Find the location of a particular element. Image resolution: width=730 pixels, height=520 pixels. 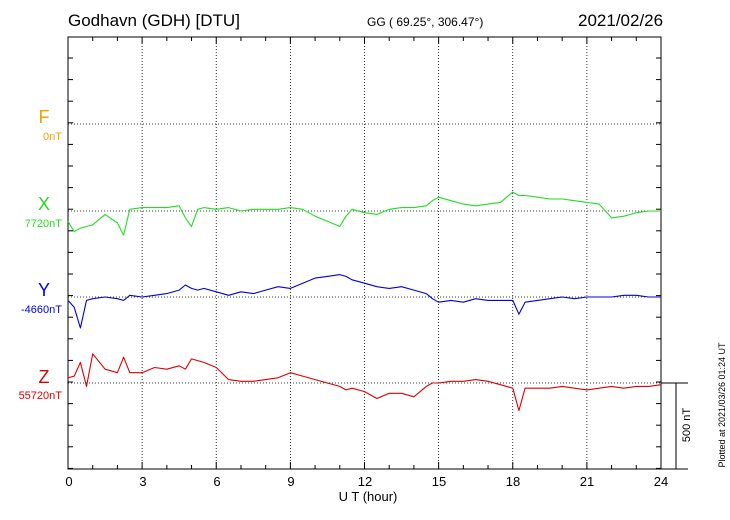

series-line-x is located at coordinates (364, 213).